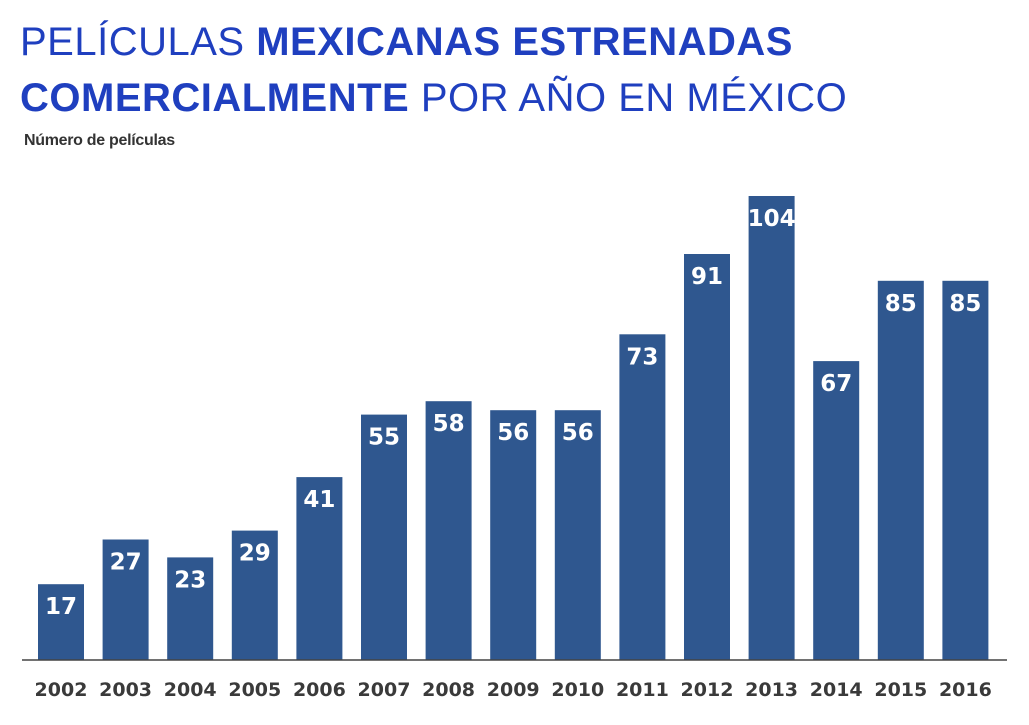  What do you see at coordinates (254, 690) in the screenshot?
I see `x-tick-label-2005: 2005` at bounding box center [254, 690].